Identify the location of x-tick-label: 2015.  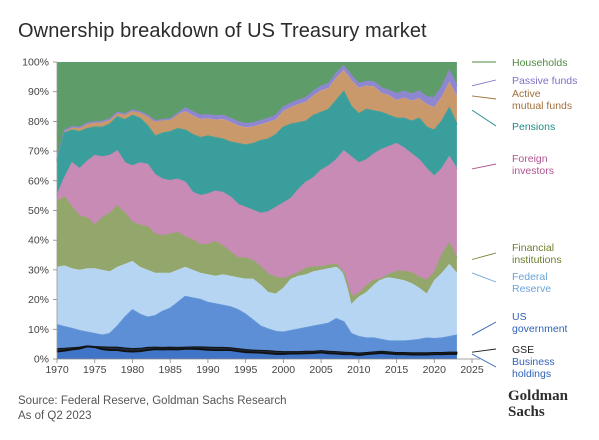
(397, 370).